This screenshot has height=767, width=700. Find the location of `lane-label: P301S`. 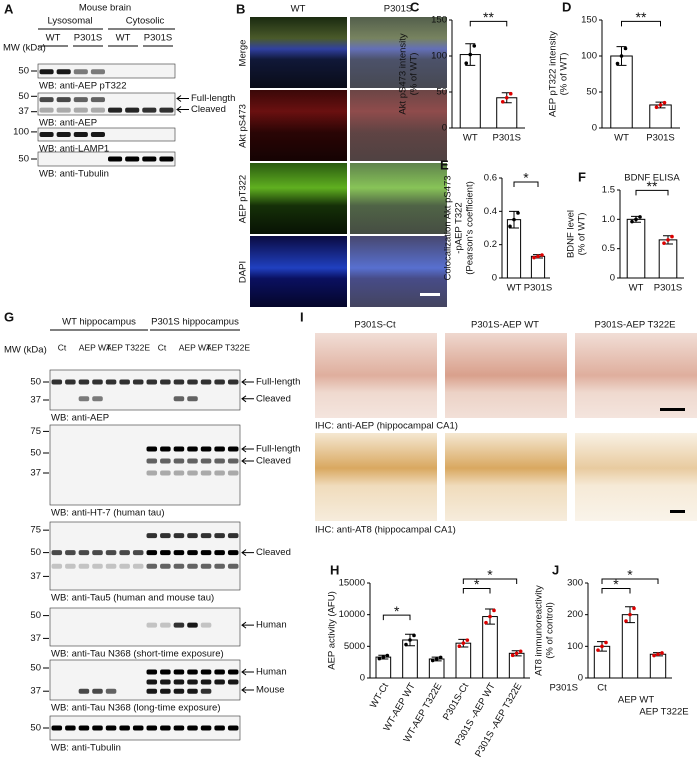

lane-label: P301S is located at coordinates (158, 38).